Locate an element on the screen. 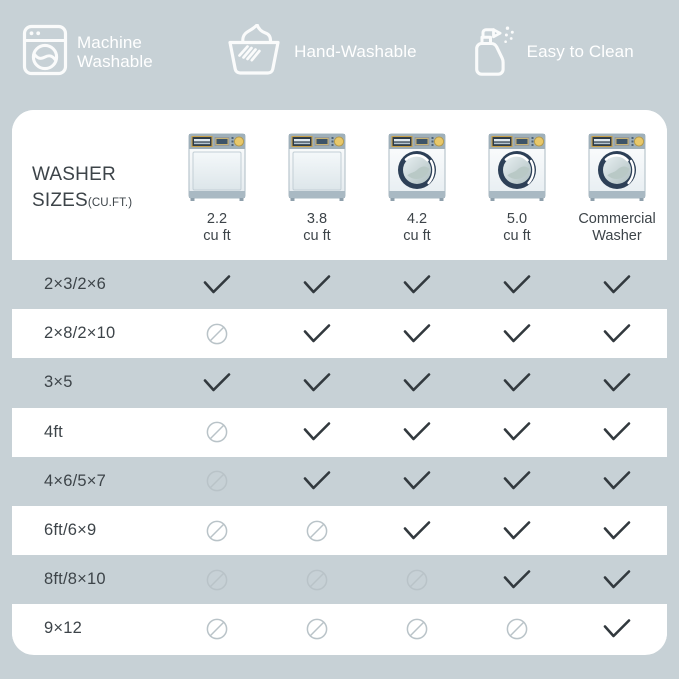 This screenshot has width=679, height=679. badge-hand-washable: Hand-Washable is located at coordinates (345, 51).